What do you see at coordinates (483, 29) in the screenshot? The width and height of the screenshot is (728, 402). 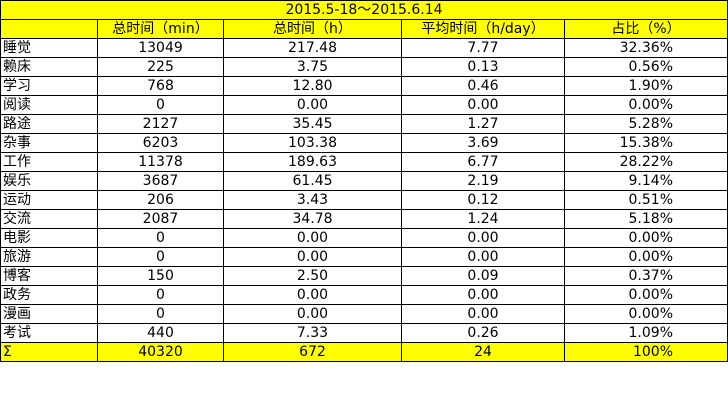 I see `header-cell-avg-per-day: 平均时间（h/day）` at bounding box center [483, 29].